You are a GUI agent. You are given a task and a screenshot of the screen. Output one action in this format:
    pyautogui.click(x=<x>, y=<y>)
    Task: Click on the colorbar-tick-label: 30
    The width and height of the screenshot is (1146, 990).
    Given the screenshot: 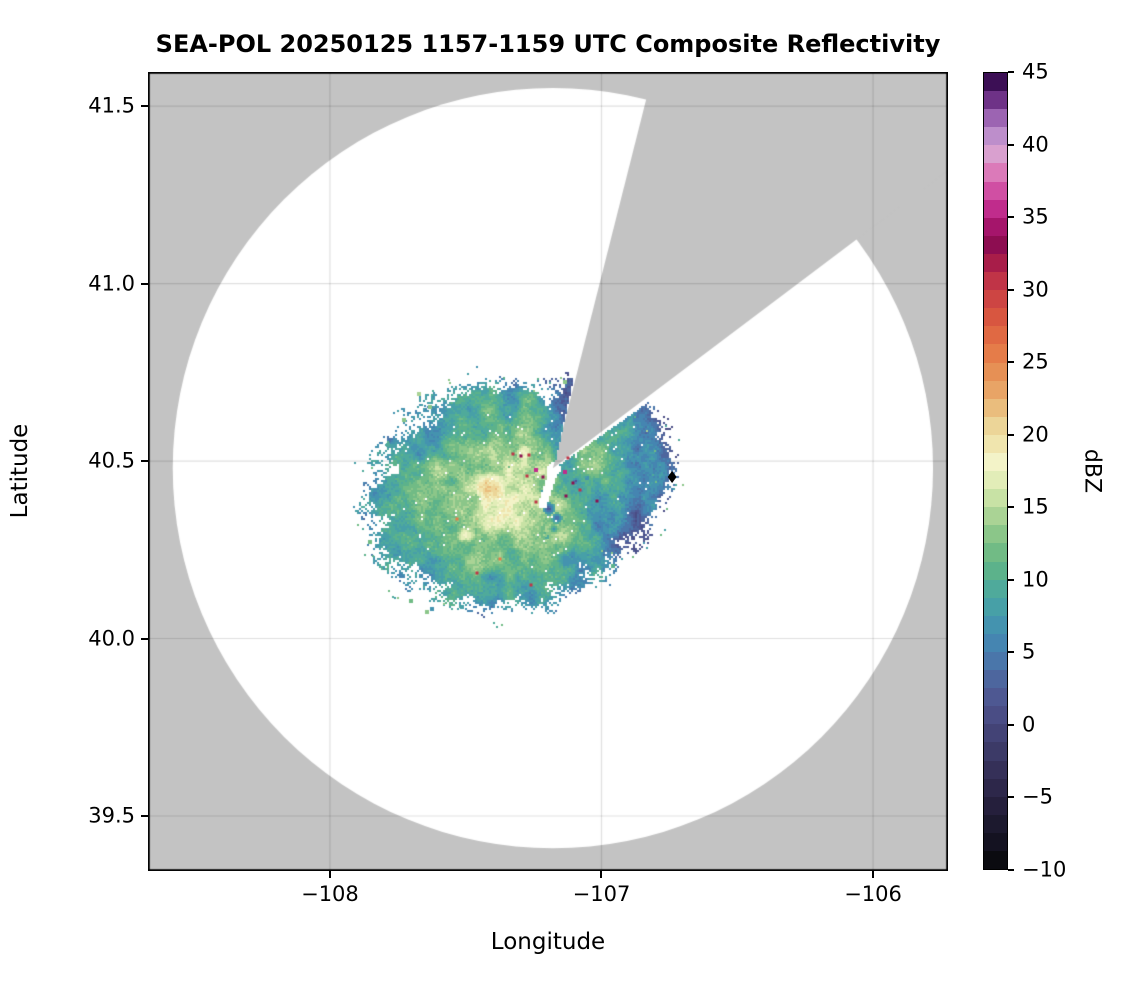 What is the action you would take?
    pyautogui.click(x=1035, y=289)
    